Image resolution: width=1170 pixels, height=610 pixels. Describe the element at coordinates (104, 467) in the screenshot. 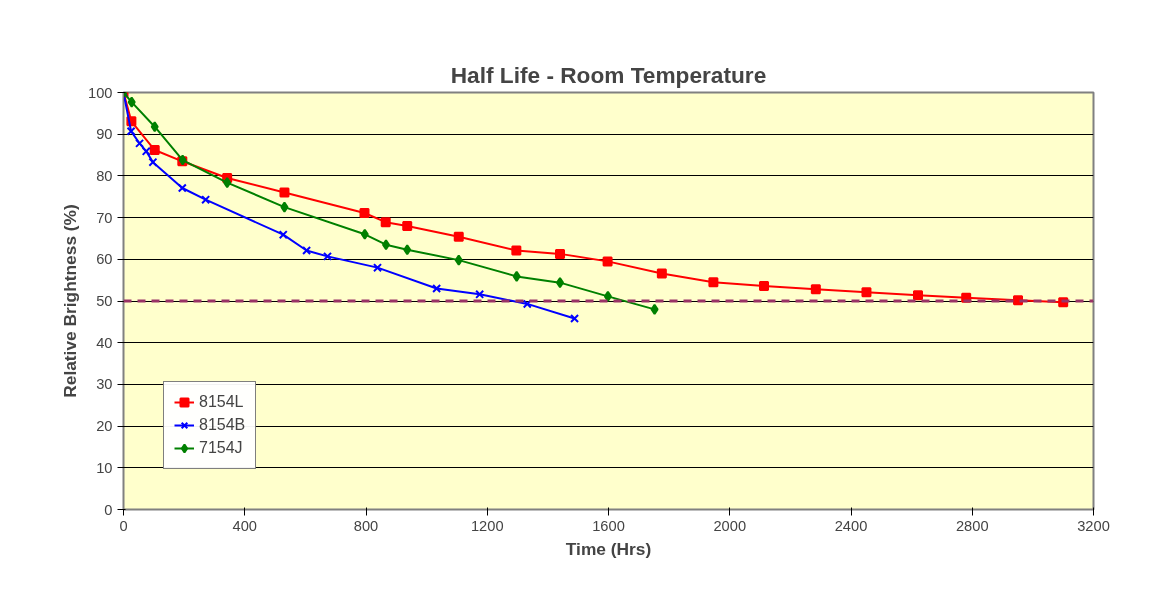

I see `y-tick-label: 10` at that location.